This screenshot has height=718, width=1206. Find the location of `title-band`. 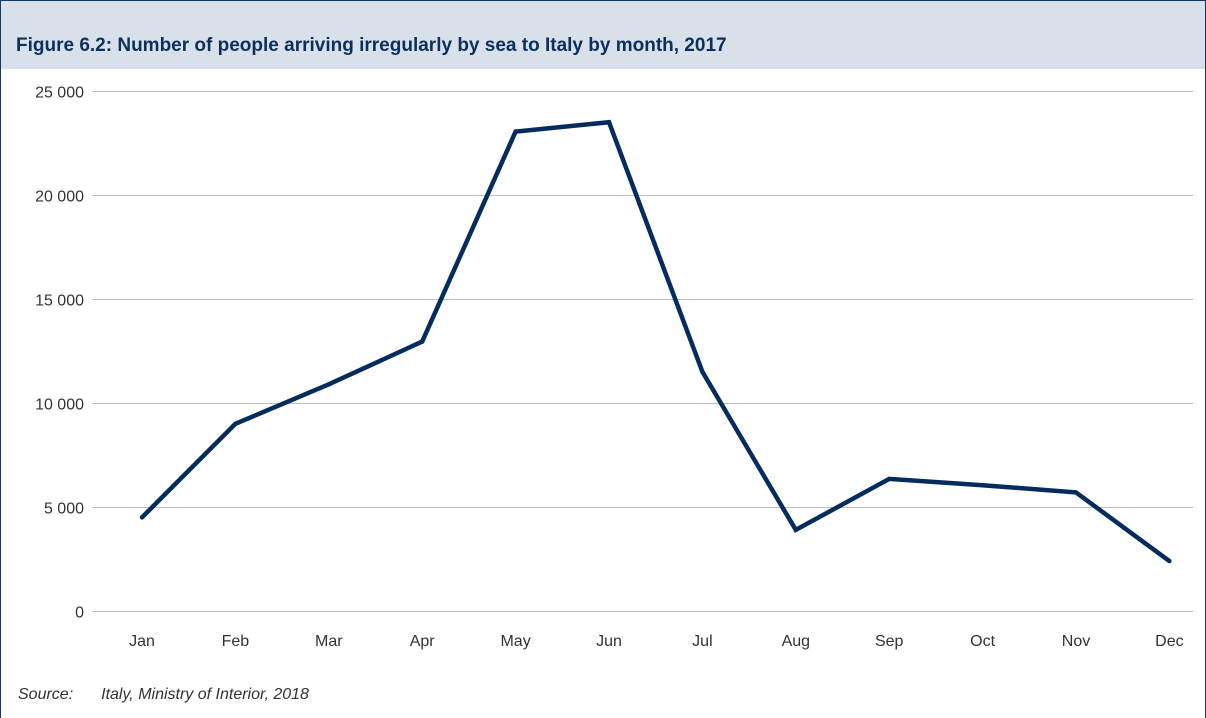

title-band is located at coordinates (603, 35).